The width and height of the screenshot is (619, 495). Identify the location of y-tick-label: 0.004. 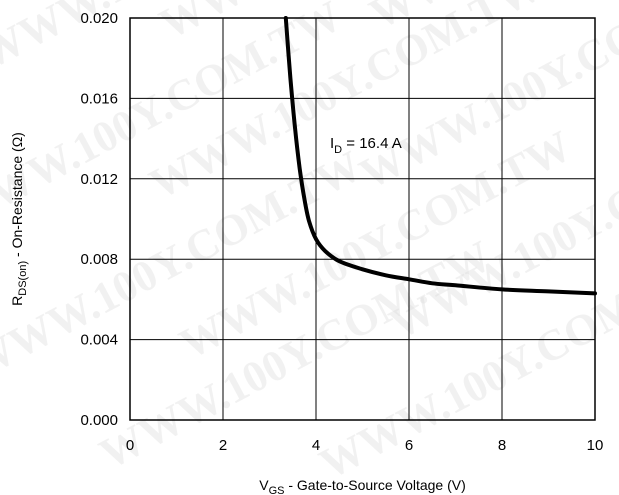
(99, 340).